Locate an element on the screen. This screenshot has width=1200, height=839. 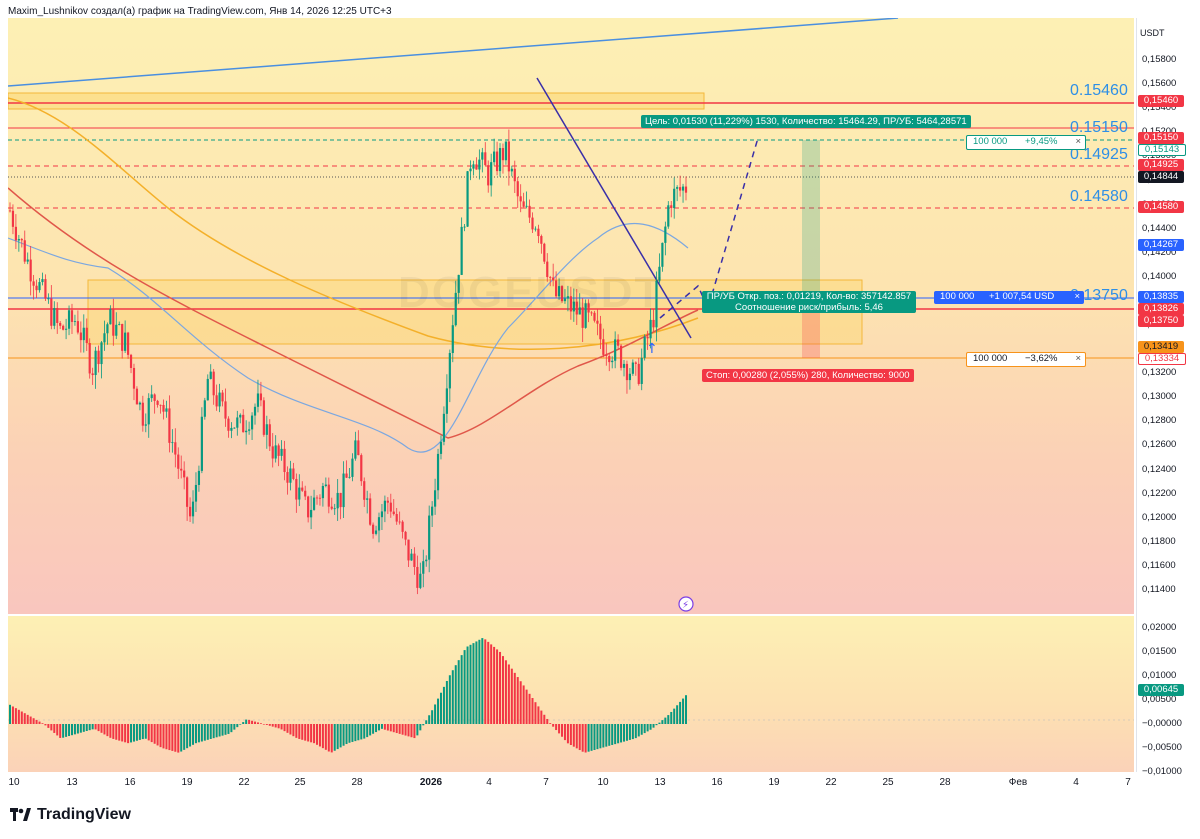
position-order-box: 100 000 +1 007,54 USD × is located at coordinates (1009, 297).